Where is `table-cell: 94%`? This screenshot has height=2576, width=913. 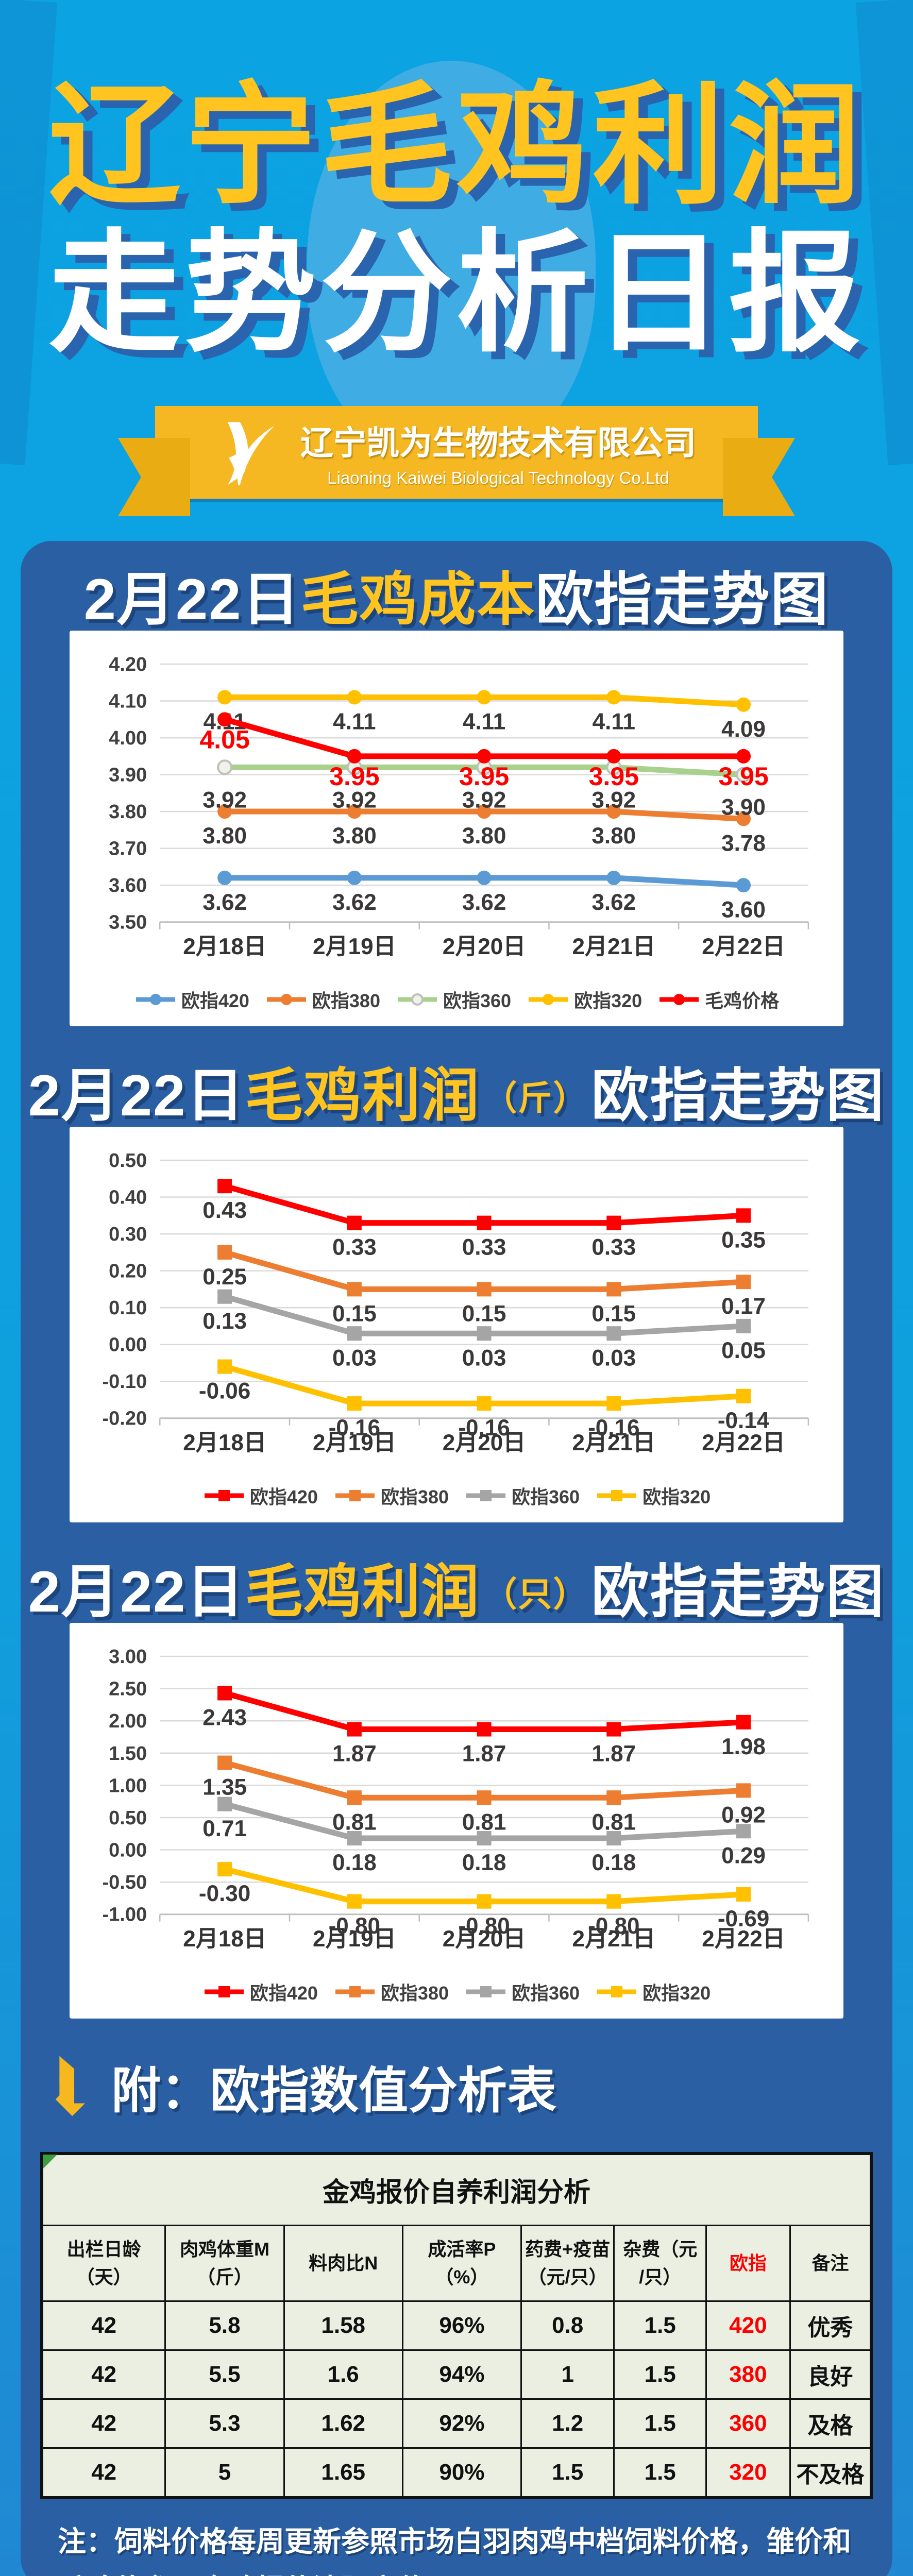 table-cell: 94% is located at coordinates (462, 2374).